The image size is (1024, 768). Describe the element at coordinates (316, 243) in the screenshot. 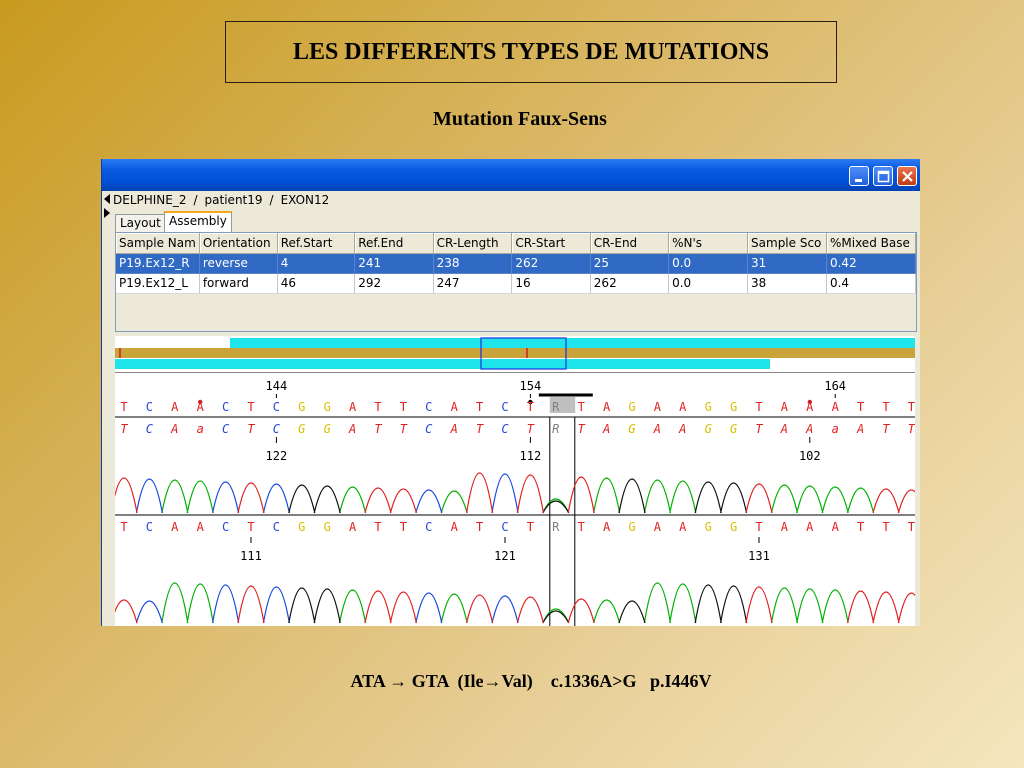

I see `column-header: Ref.Start` at that location.